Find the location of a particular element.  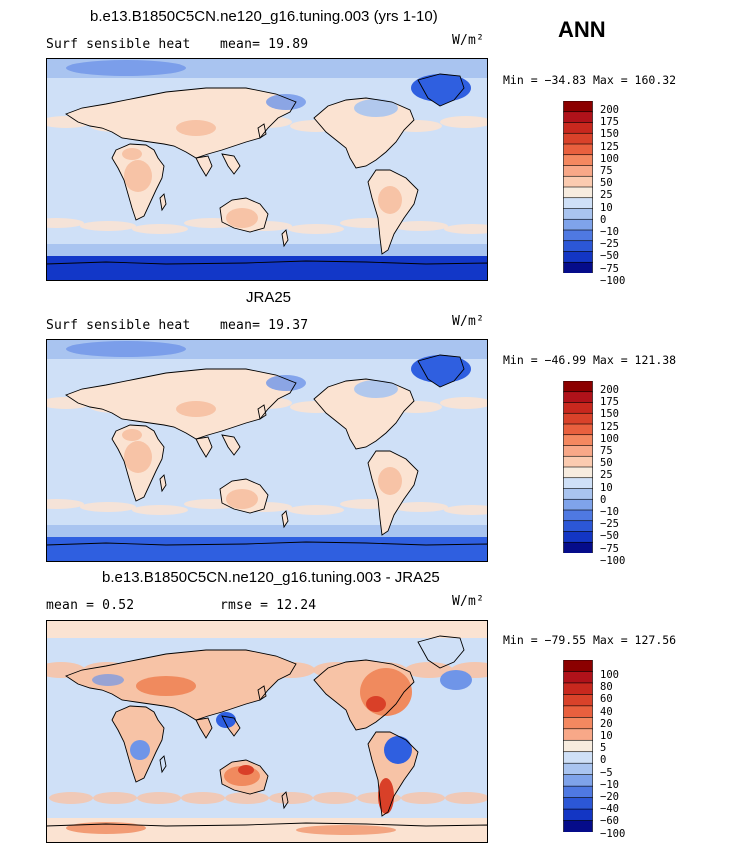

season-label: ANN is located at coordinates (582, 29).